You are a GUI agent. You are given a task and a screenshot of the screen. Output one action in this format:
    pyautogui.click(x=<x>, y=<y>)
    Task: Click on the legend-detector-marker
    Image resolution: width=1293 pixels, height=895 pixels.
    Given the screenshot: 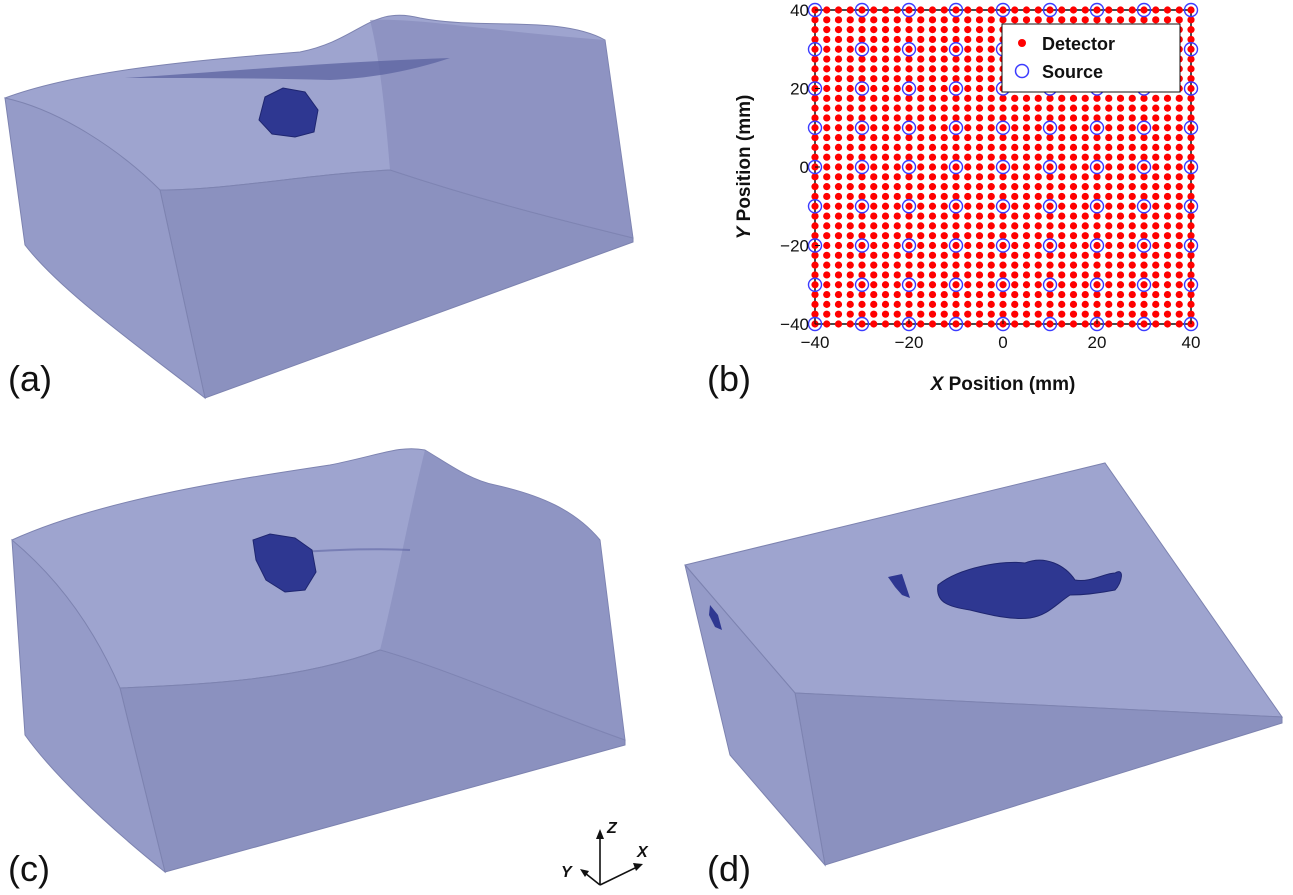 What is the action you would take?
    pyautogui.click(x=1022, y=43)
    